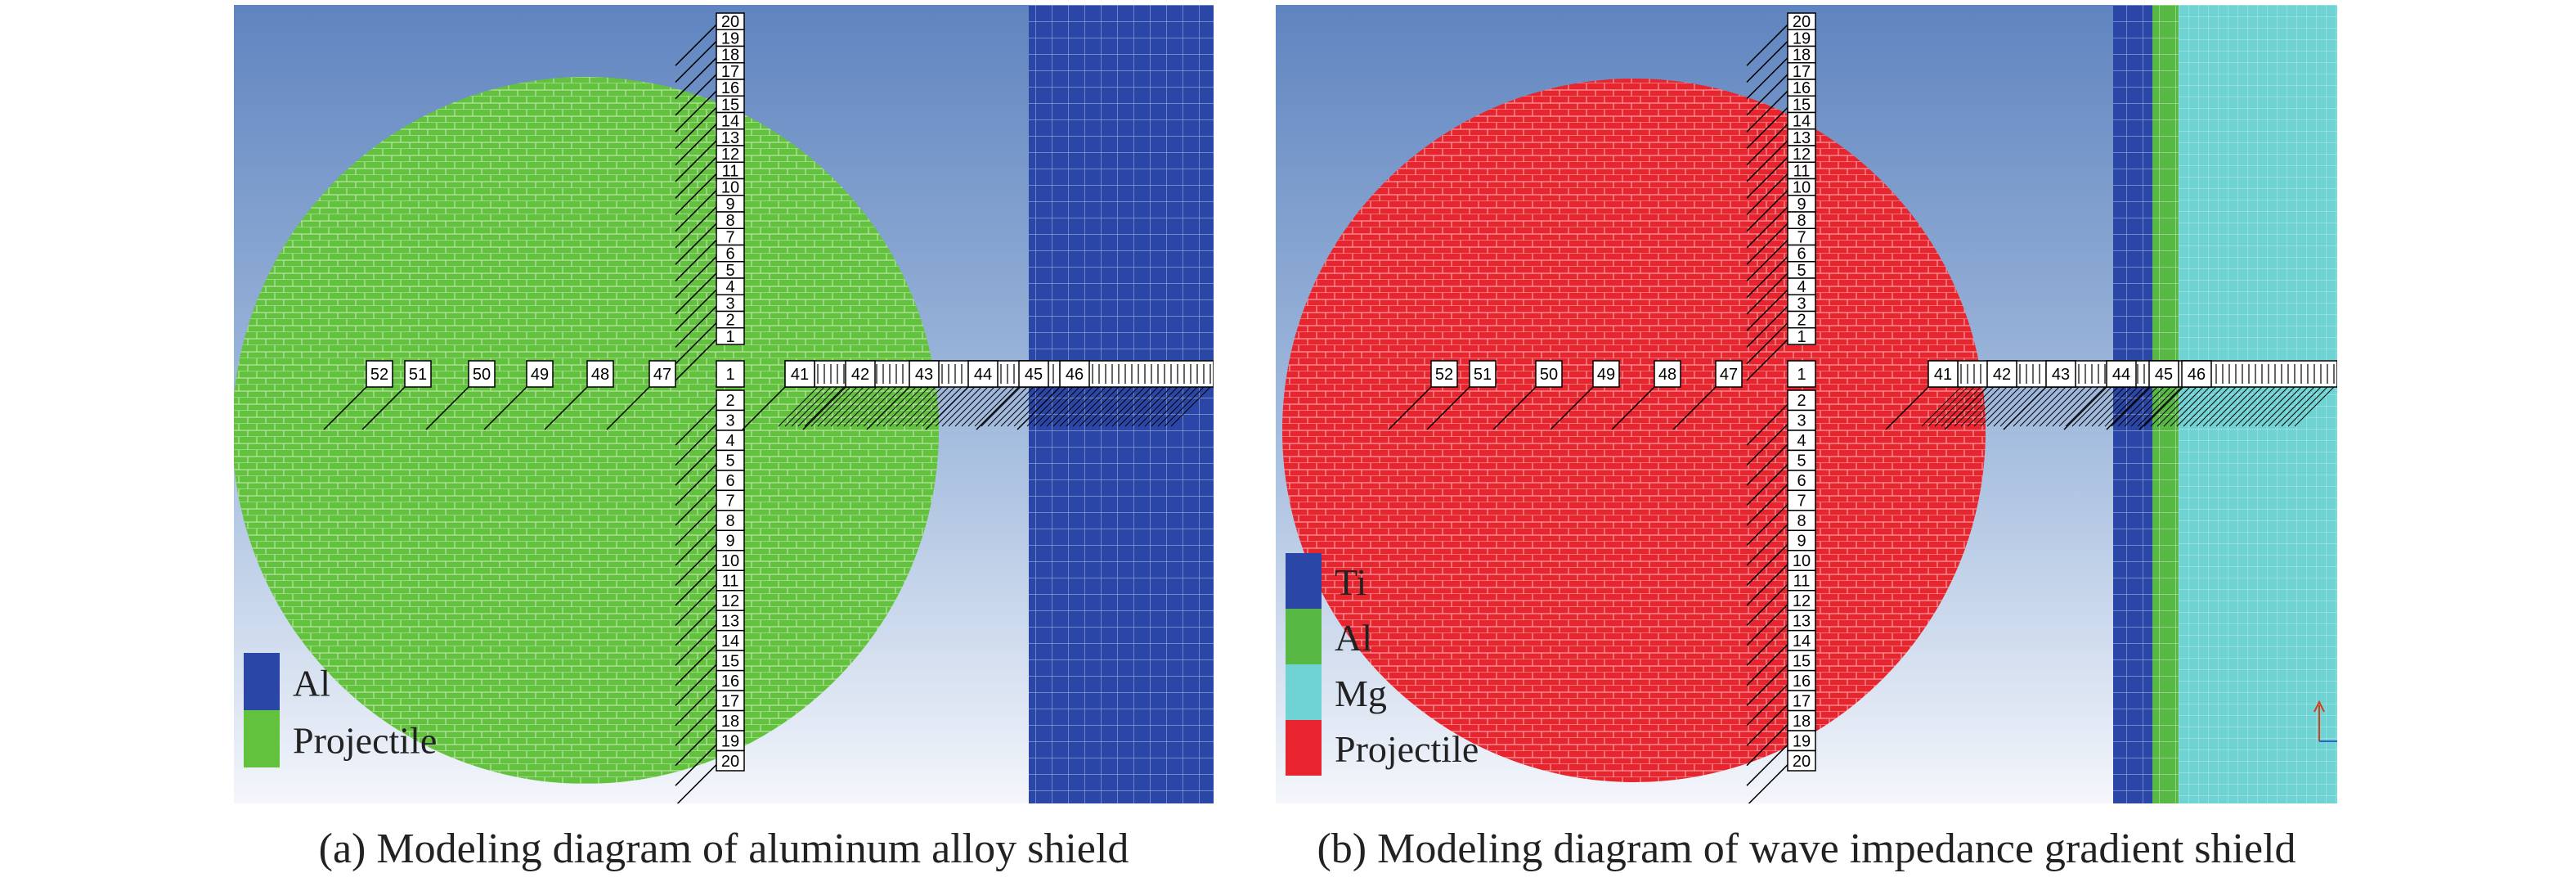  I want to click on svg-text: 48, so click(600, 375).